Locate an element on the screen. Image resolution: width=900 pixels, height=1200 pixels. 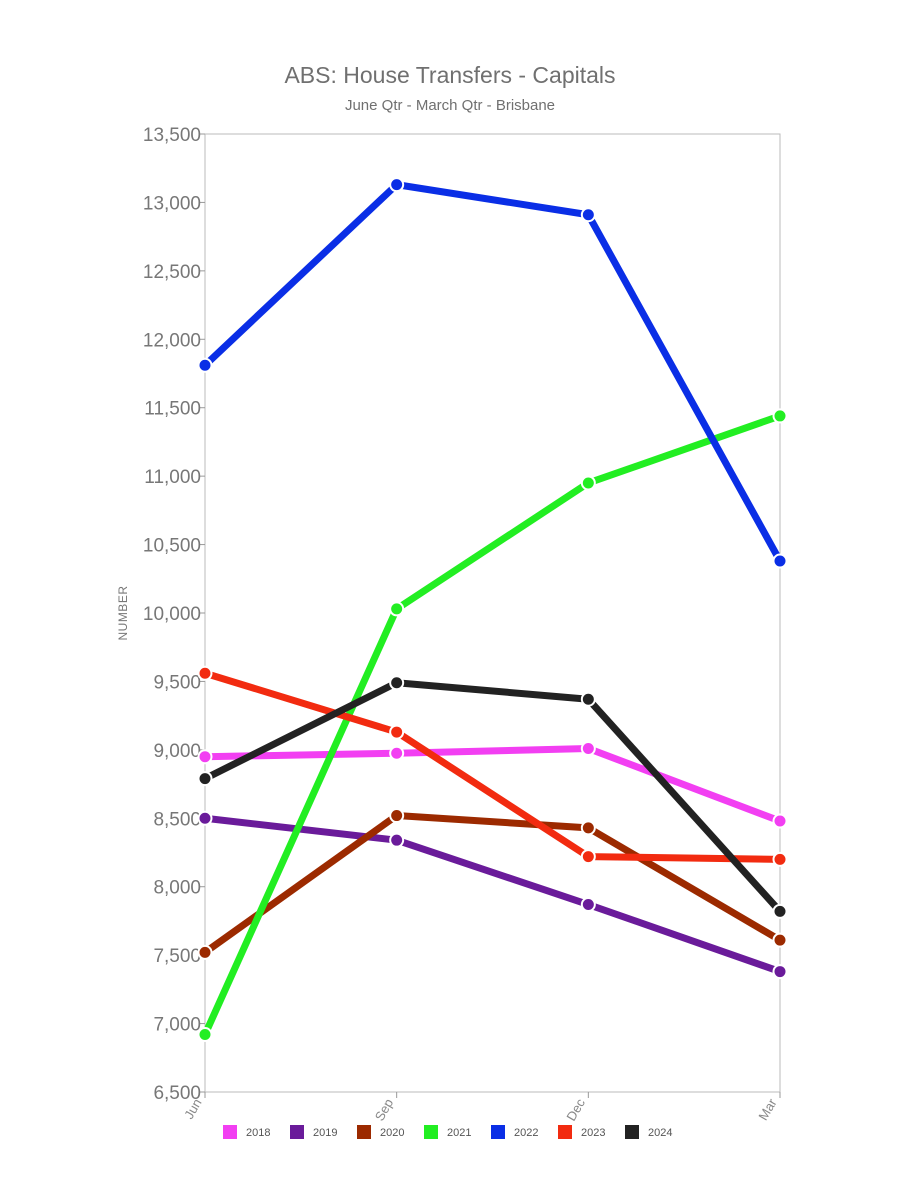
data-point-2018-sep is located at coordinates (397, 753).